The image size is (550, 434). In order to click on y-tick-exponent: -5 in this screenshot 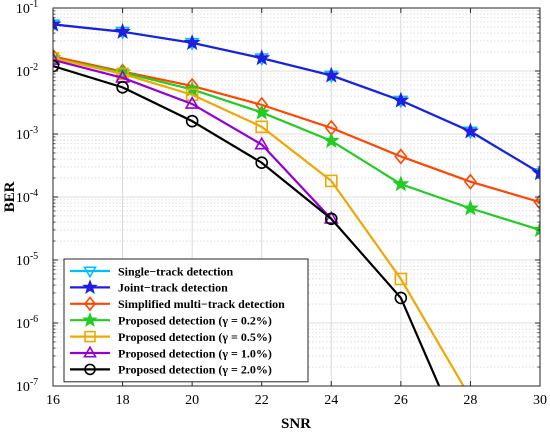, I will do `click(34, 256)`.